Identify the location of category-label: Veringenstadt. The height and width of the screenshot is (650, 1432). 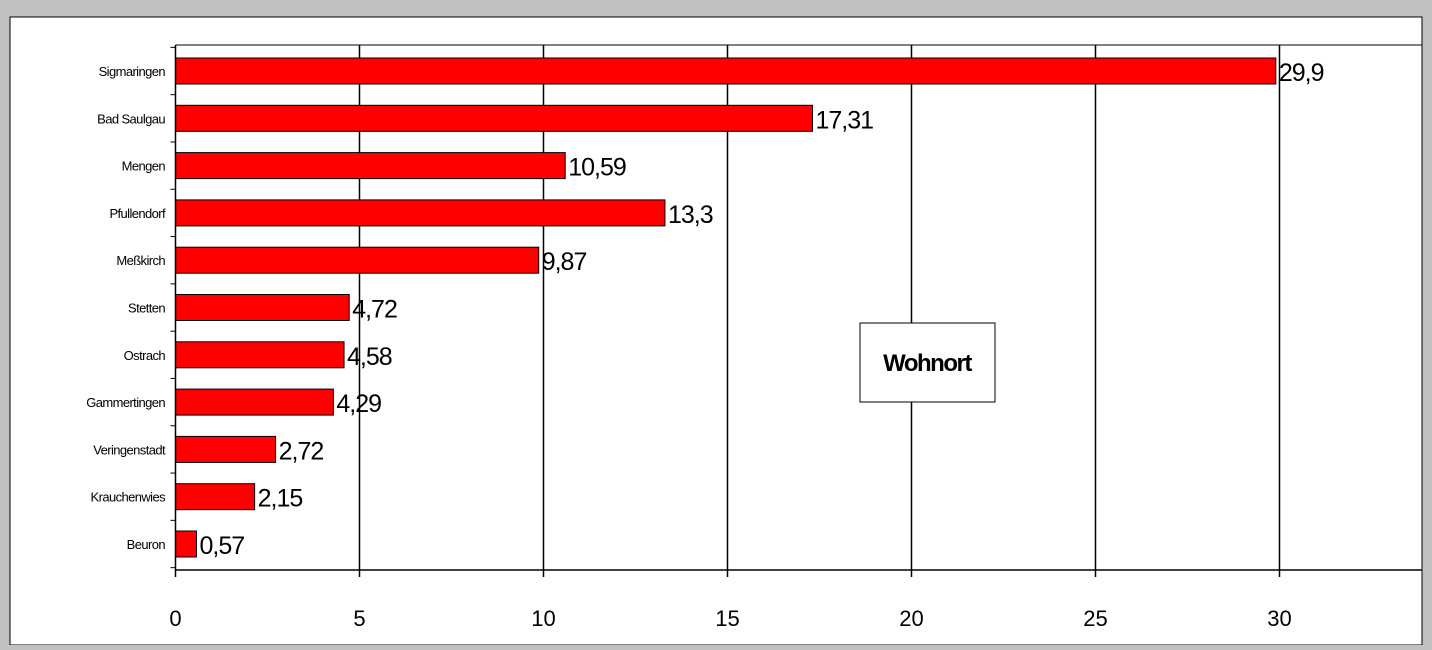
(129, 449).